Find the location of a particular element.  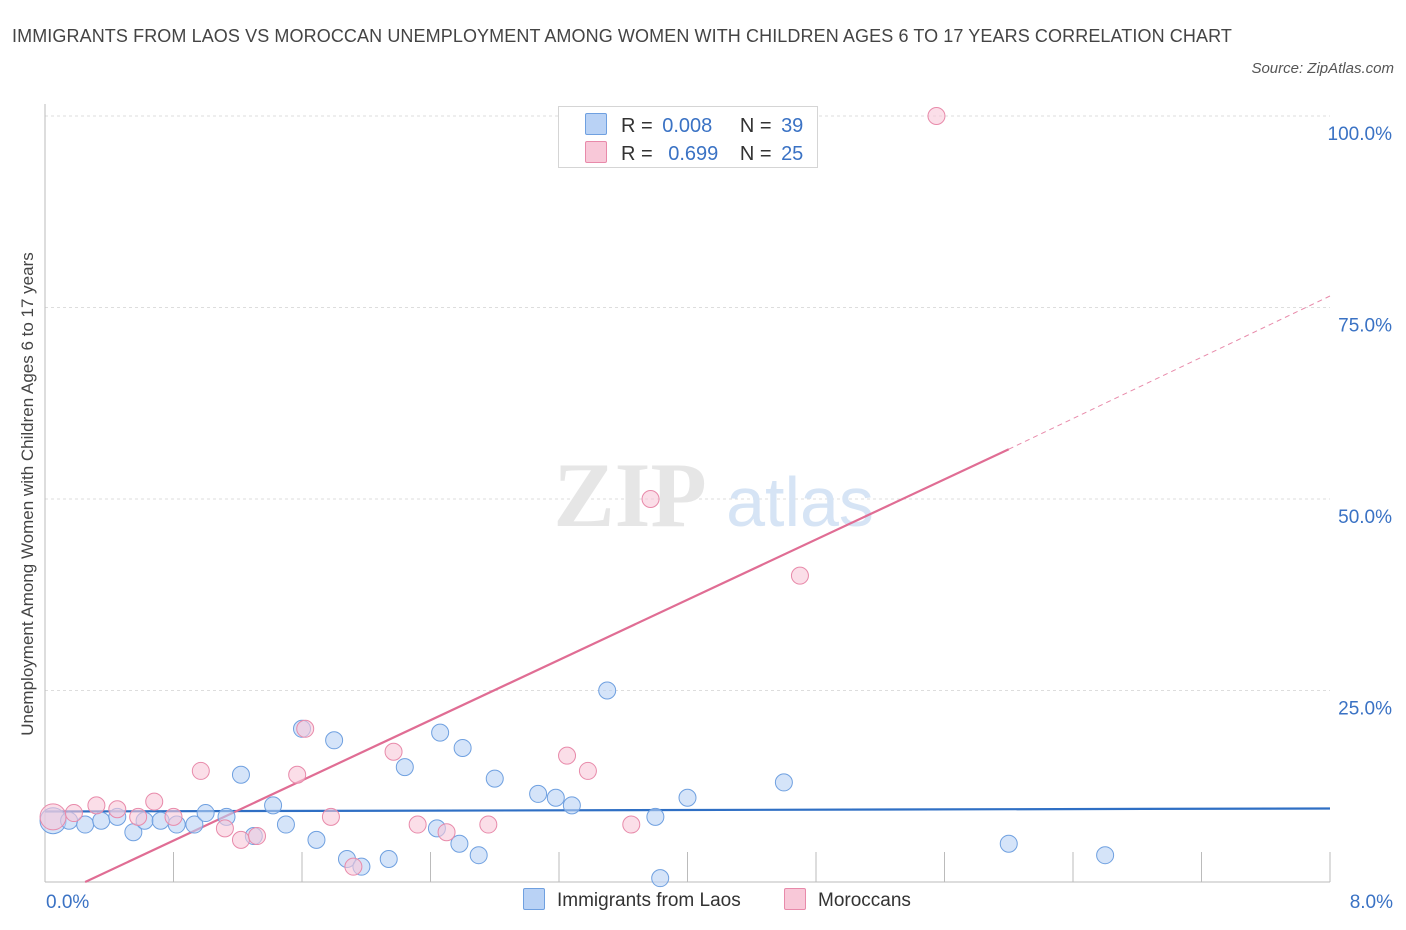

y-tick-label: 75.0% is located at coordinates (1365, 326).